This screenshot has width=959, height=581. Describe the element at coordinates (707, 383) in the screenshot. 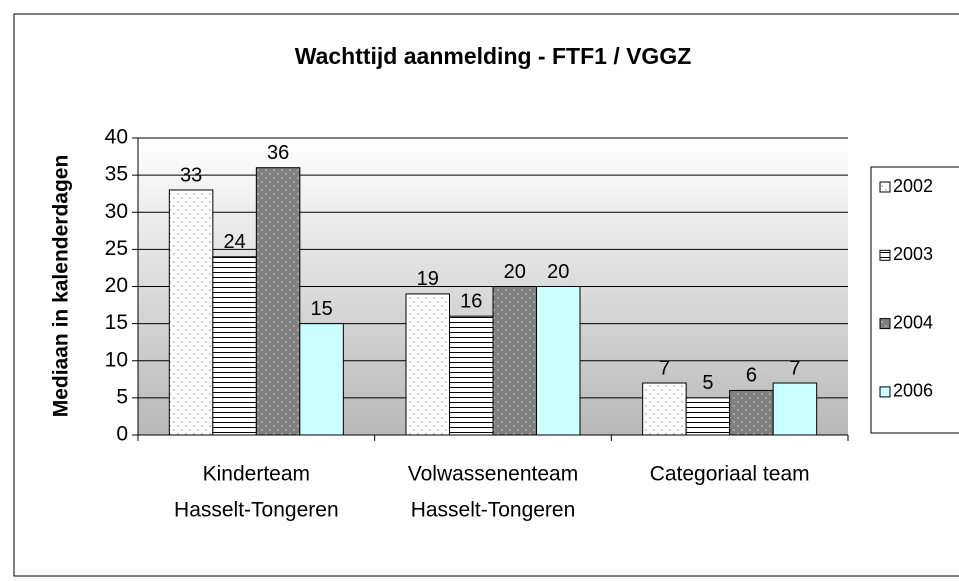

I see `data-label: 5` at that location.